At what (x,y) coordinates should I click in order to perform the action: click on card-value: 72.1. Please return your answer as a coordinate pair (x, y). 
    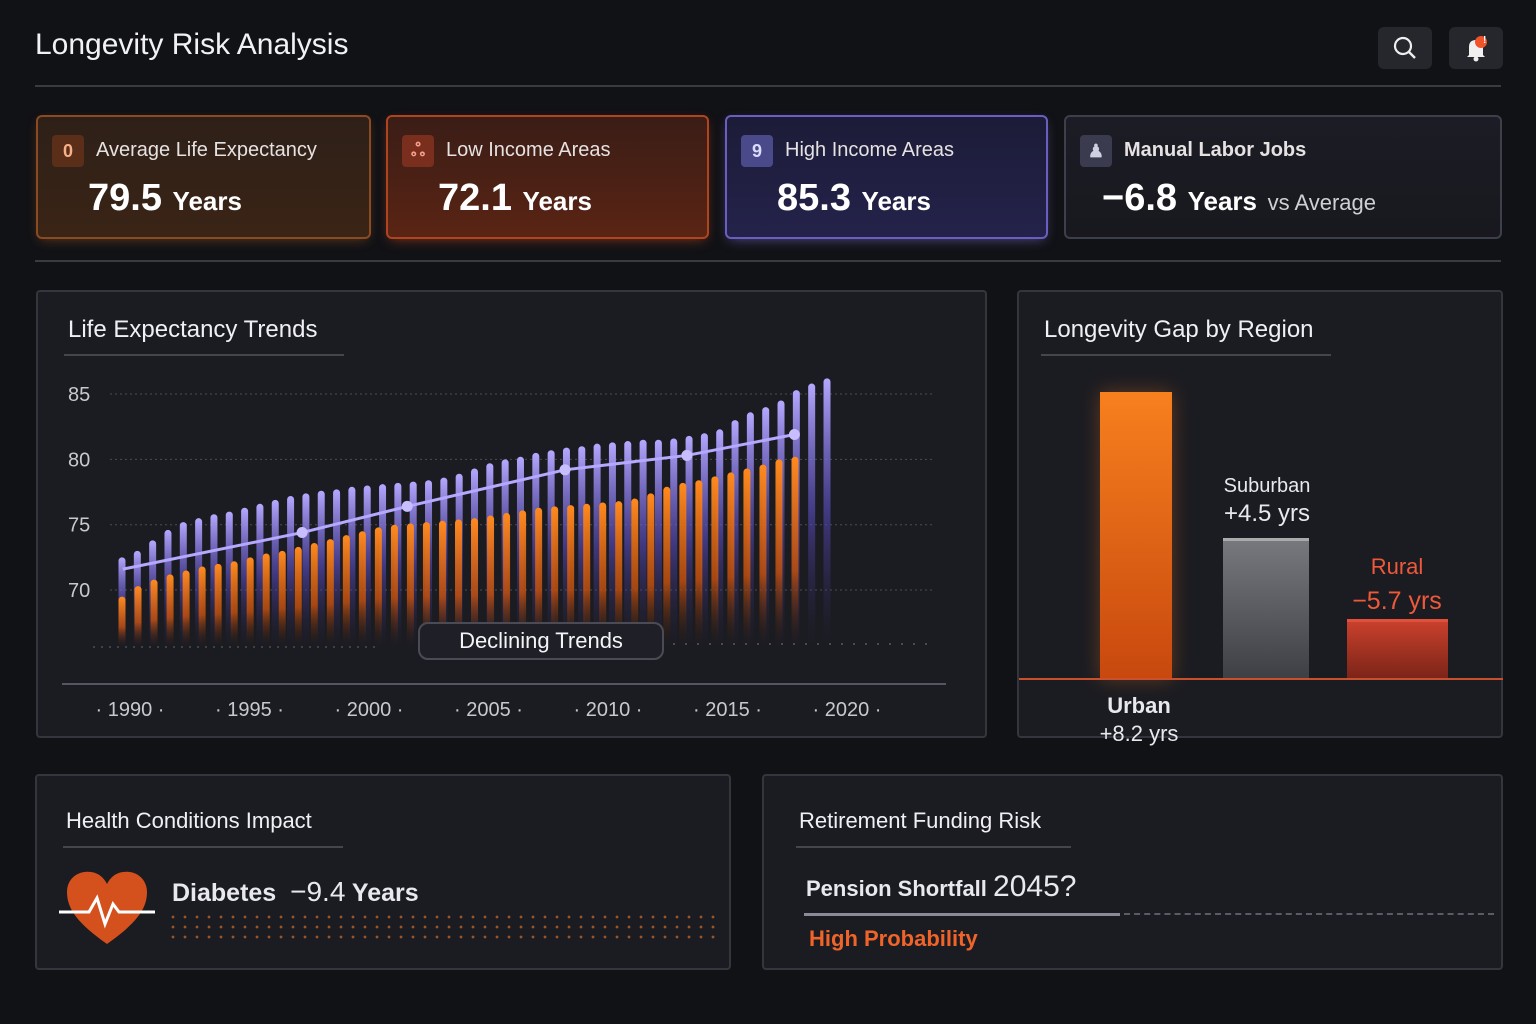
    Looking at the image, I should click on (475, 198).